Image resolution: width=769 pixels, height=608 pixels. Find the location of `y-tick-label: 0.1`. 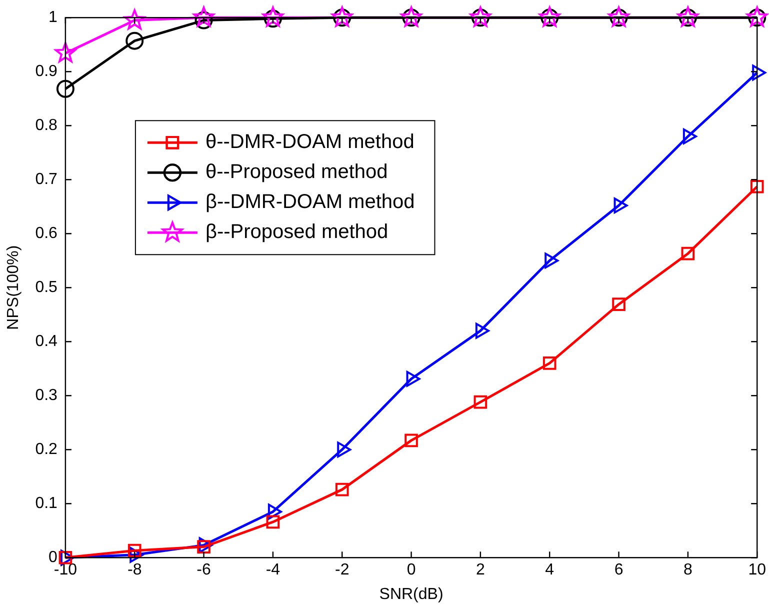

y-tick-label: 0.1 is located at coordinates (46, 503).